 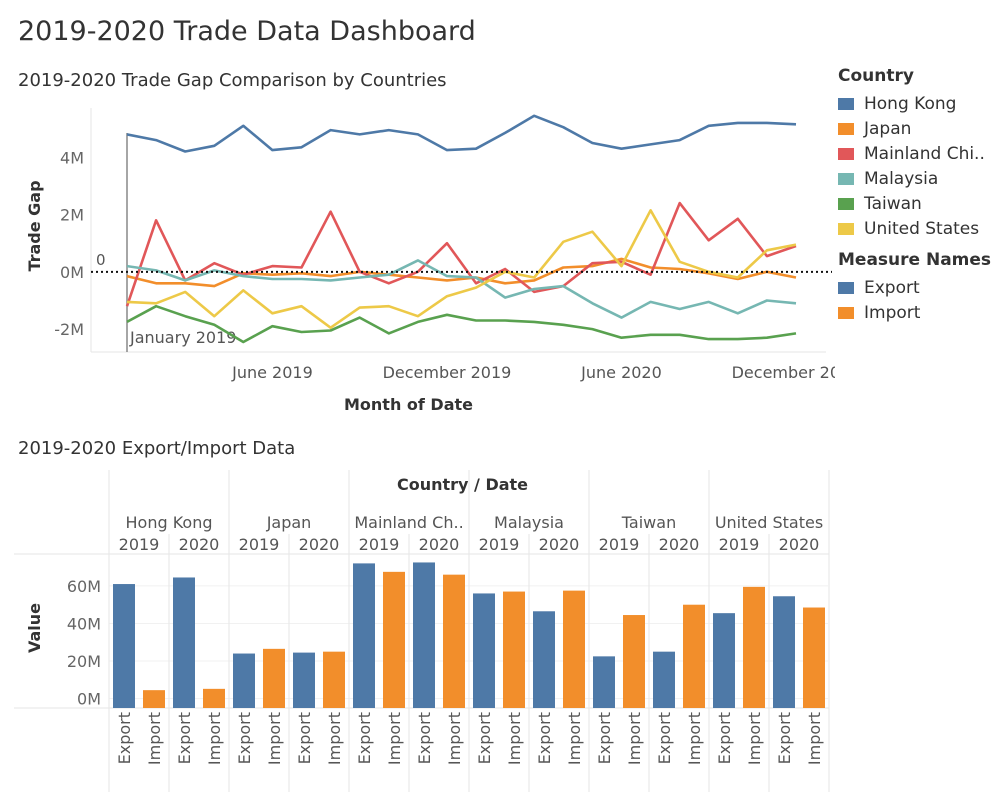 What do you see at coordinates (304, 680) in the screenshot?
I see `bar-japan-2020-export` at bounding box center [304, 680].